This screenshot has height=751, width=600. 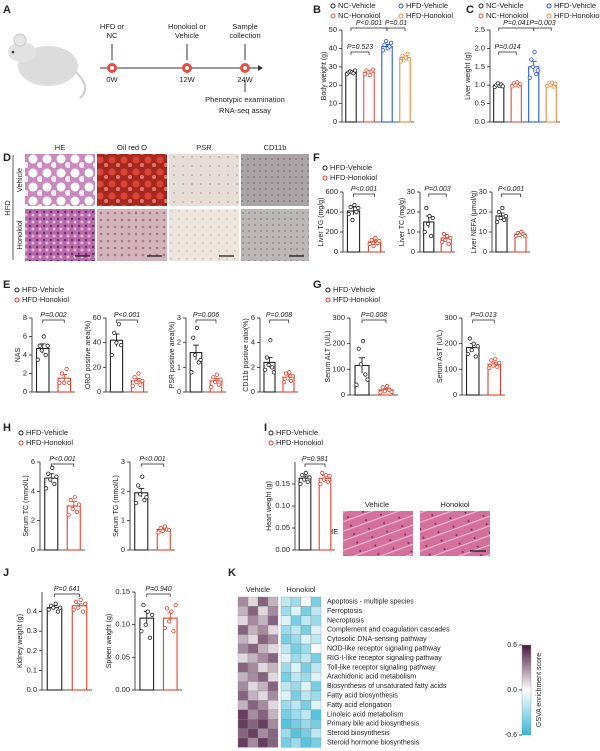 What do you see at coordinates (279, 315) in the screenshot?
I see `p-value: P=0.008` at bounding box center [279, 315].